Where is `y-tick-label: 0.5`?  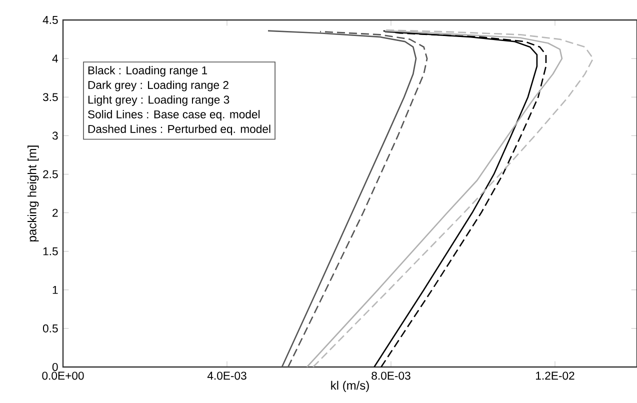
y-tick-label: 0.5 is located at coordinates (50, 328).